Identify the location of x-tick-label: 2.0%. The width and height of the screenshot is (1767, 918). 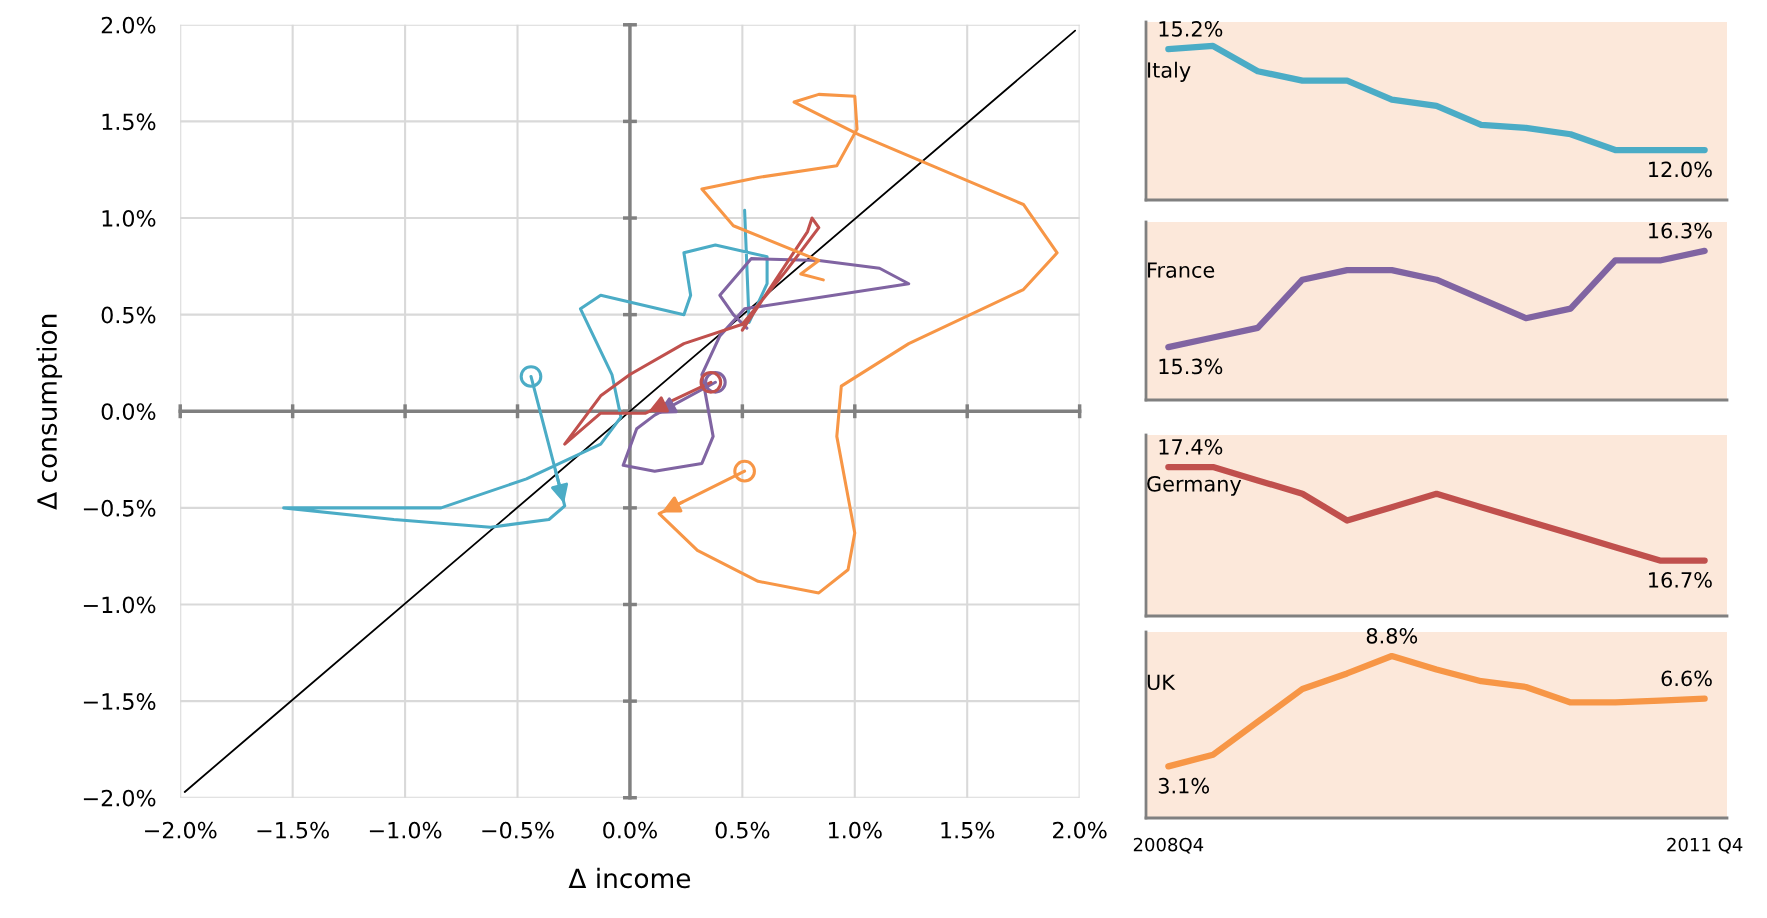
(1080, 830).